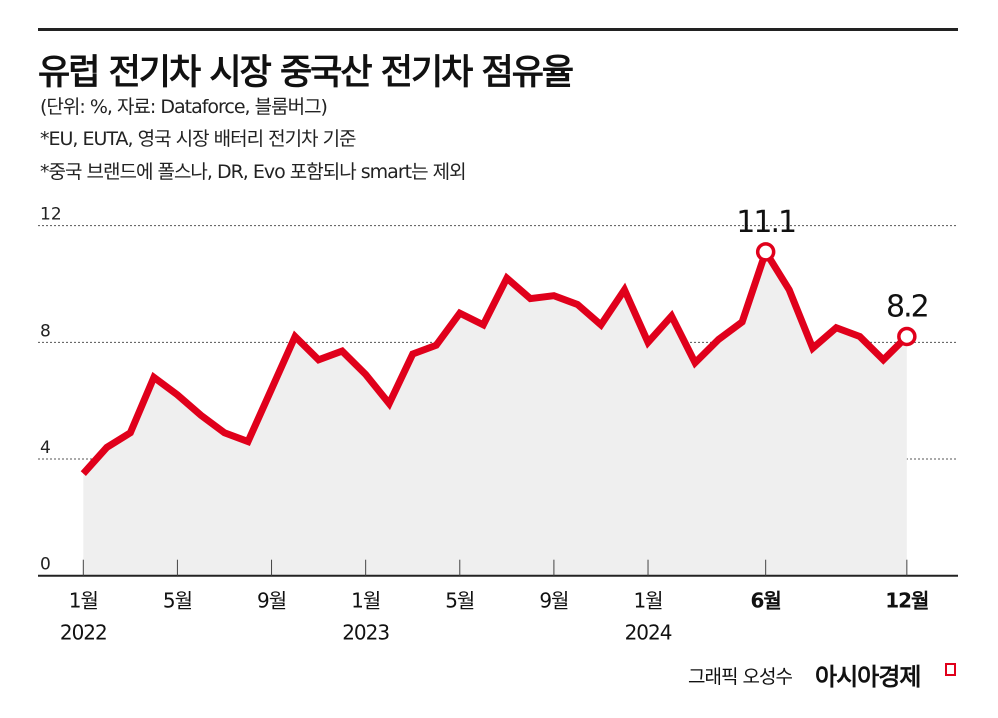 The width and height of the screenshot is (998, 718). I want to click on y-tick-label: 8, so click(45, 331).